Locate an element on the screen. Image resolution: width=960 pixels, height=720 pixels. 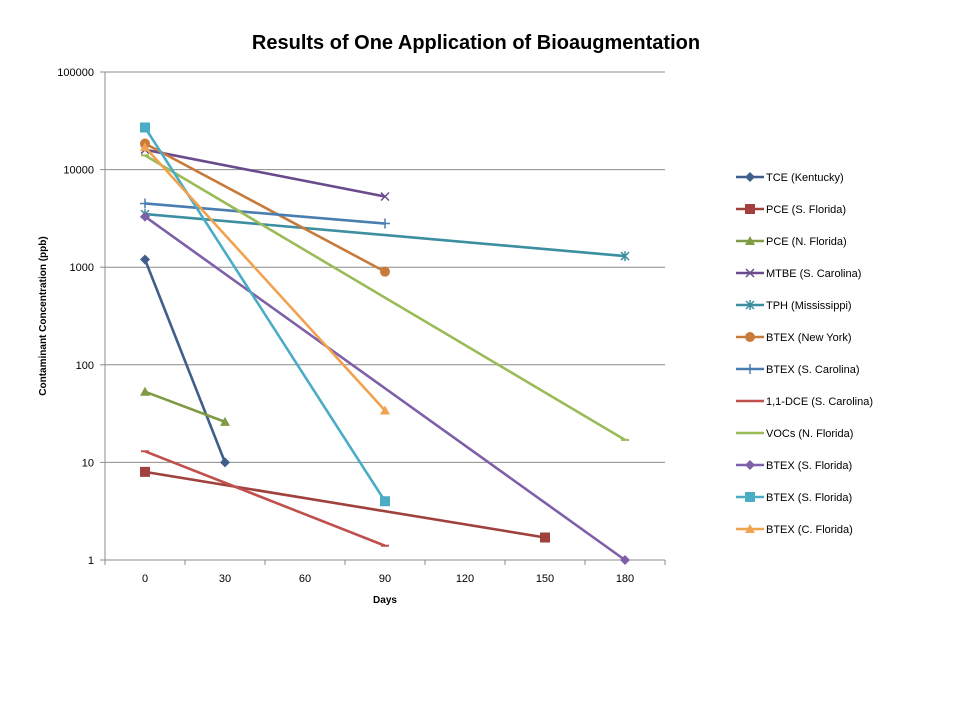
y-tick-label: 100000 is located at coordinates (75, 73).